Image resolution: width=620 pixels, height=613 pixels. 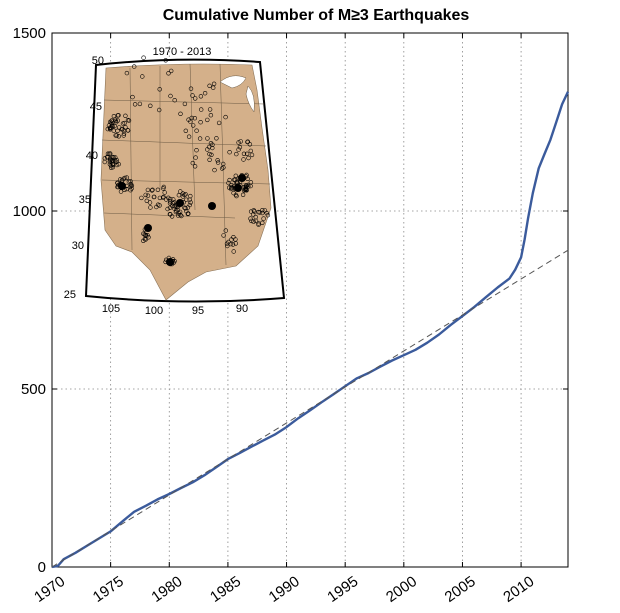 I want to click on state-borders, so click(x=186, y=164).